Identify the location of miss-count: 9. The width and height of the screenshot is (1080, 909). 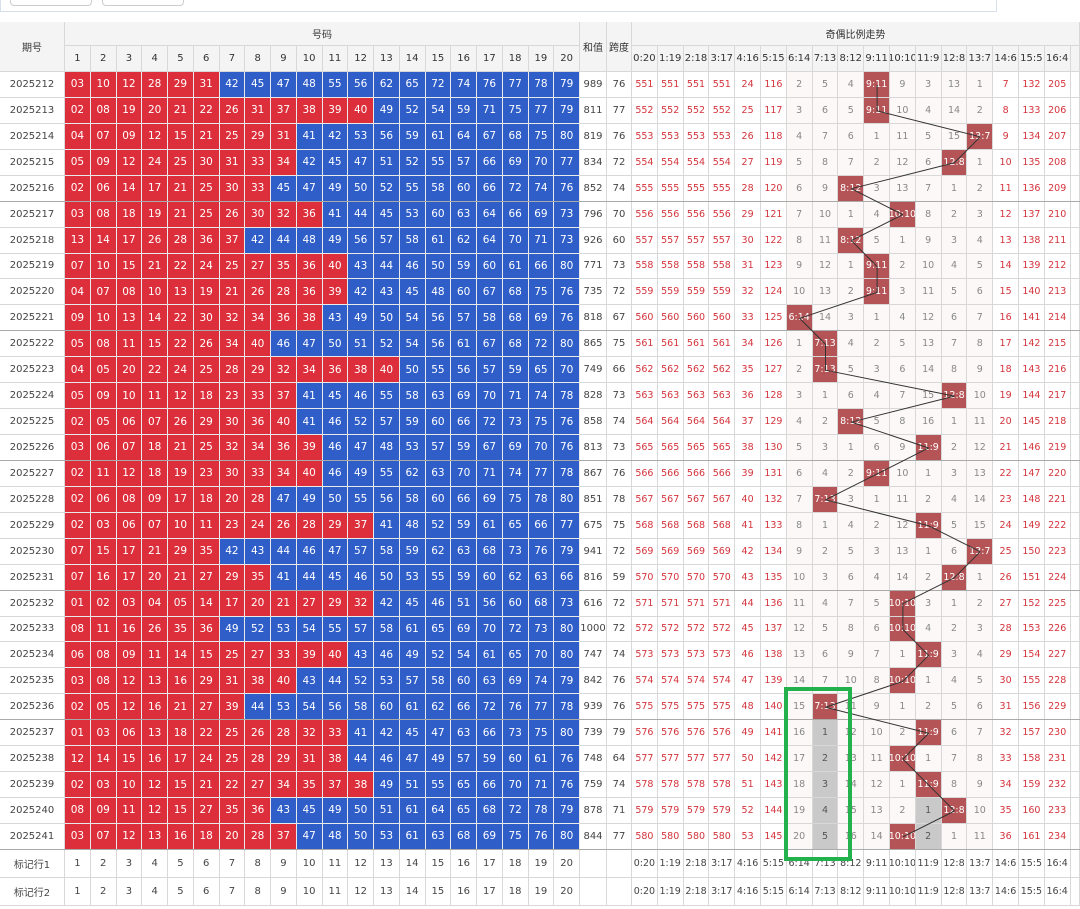
(799, 551).